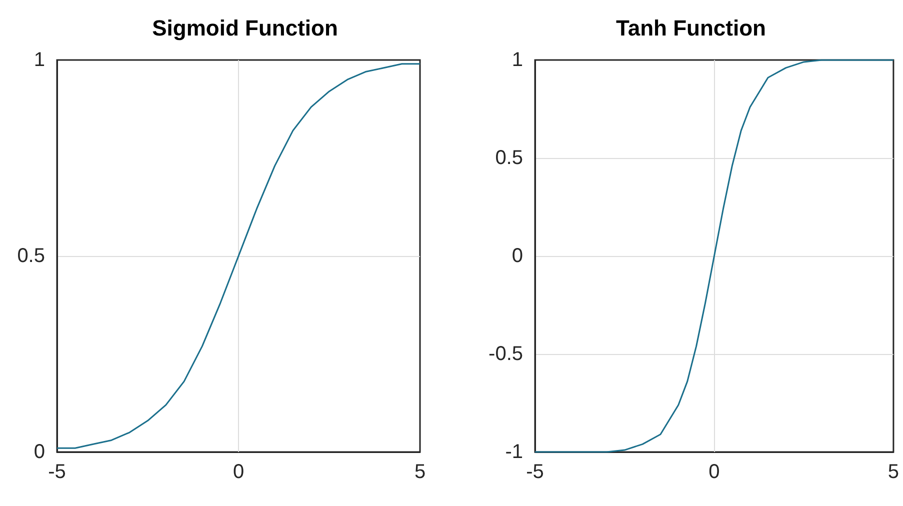 This screenshot has height=506, width=903. What do you see at coordinates (514, 452) in the screenshot?
I see `y-tick-label: -1` at bounding box center [514, 452].